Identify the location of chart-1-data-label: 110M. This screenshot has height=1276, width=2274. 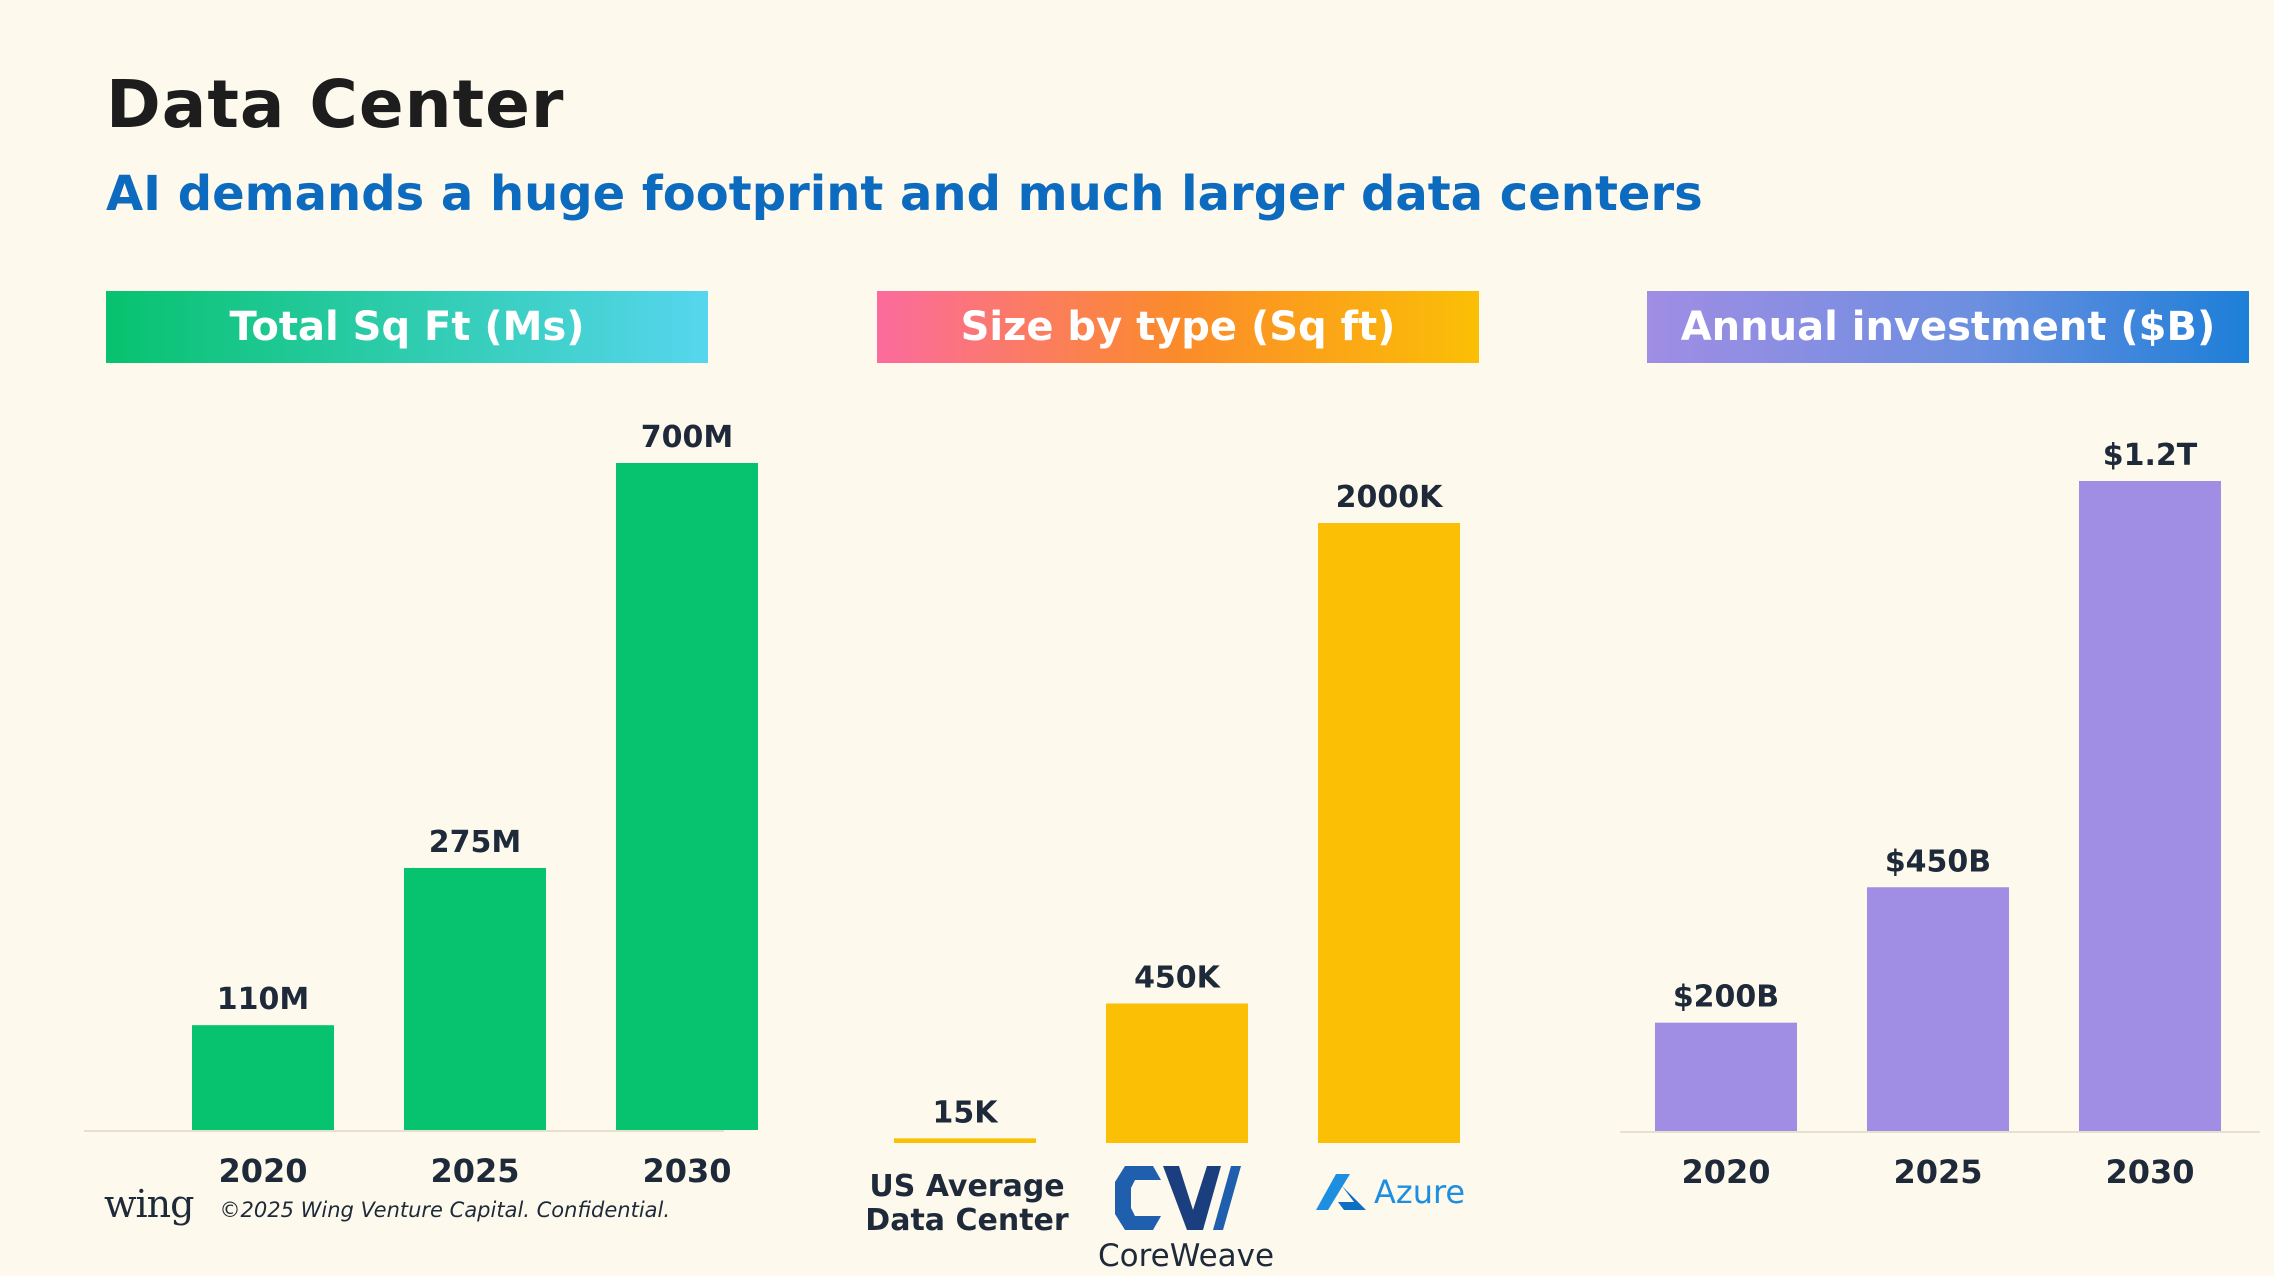
(263, 999).